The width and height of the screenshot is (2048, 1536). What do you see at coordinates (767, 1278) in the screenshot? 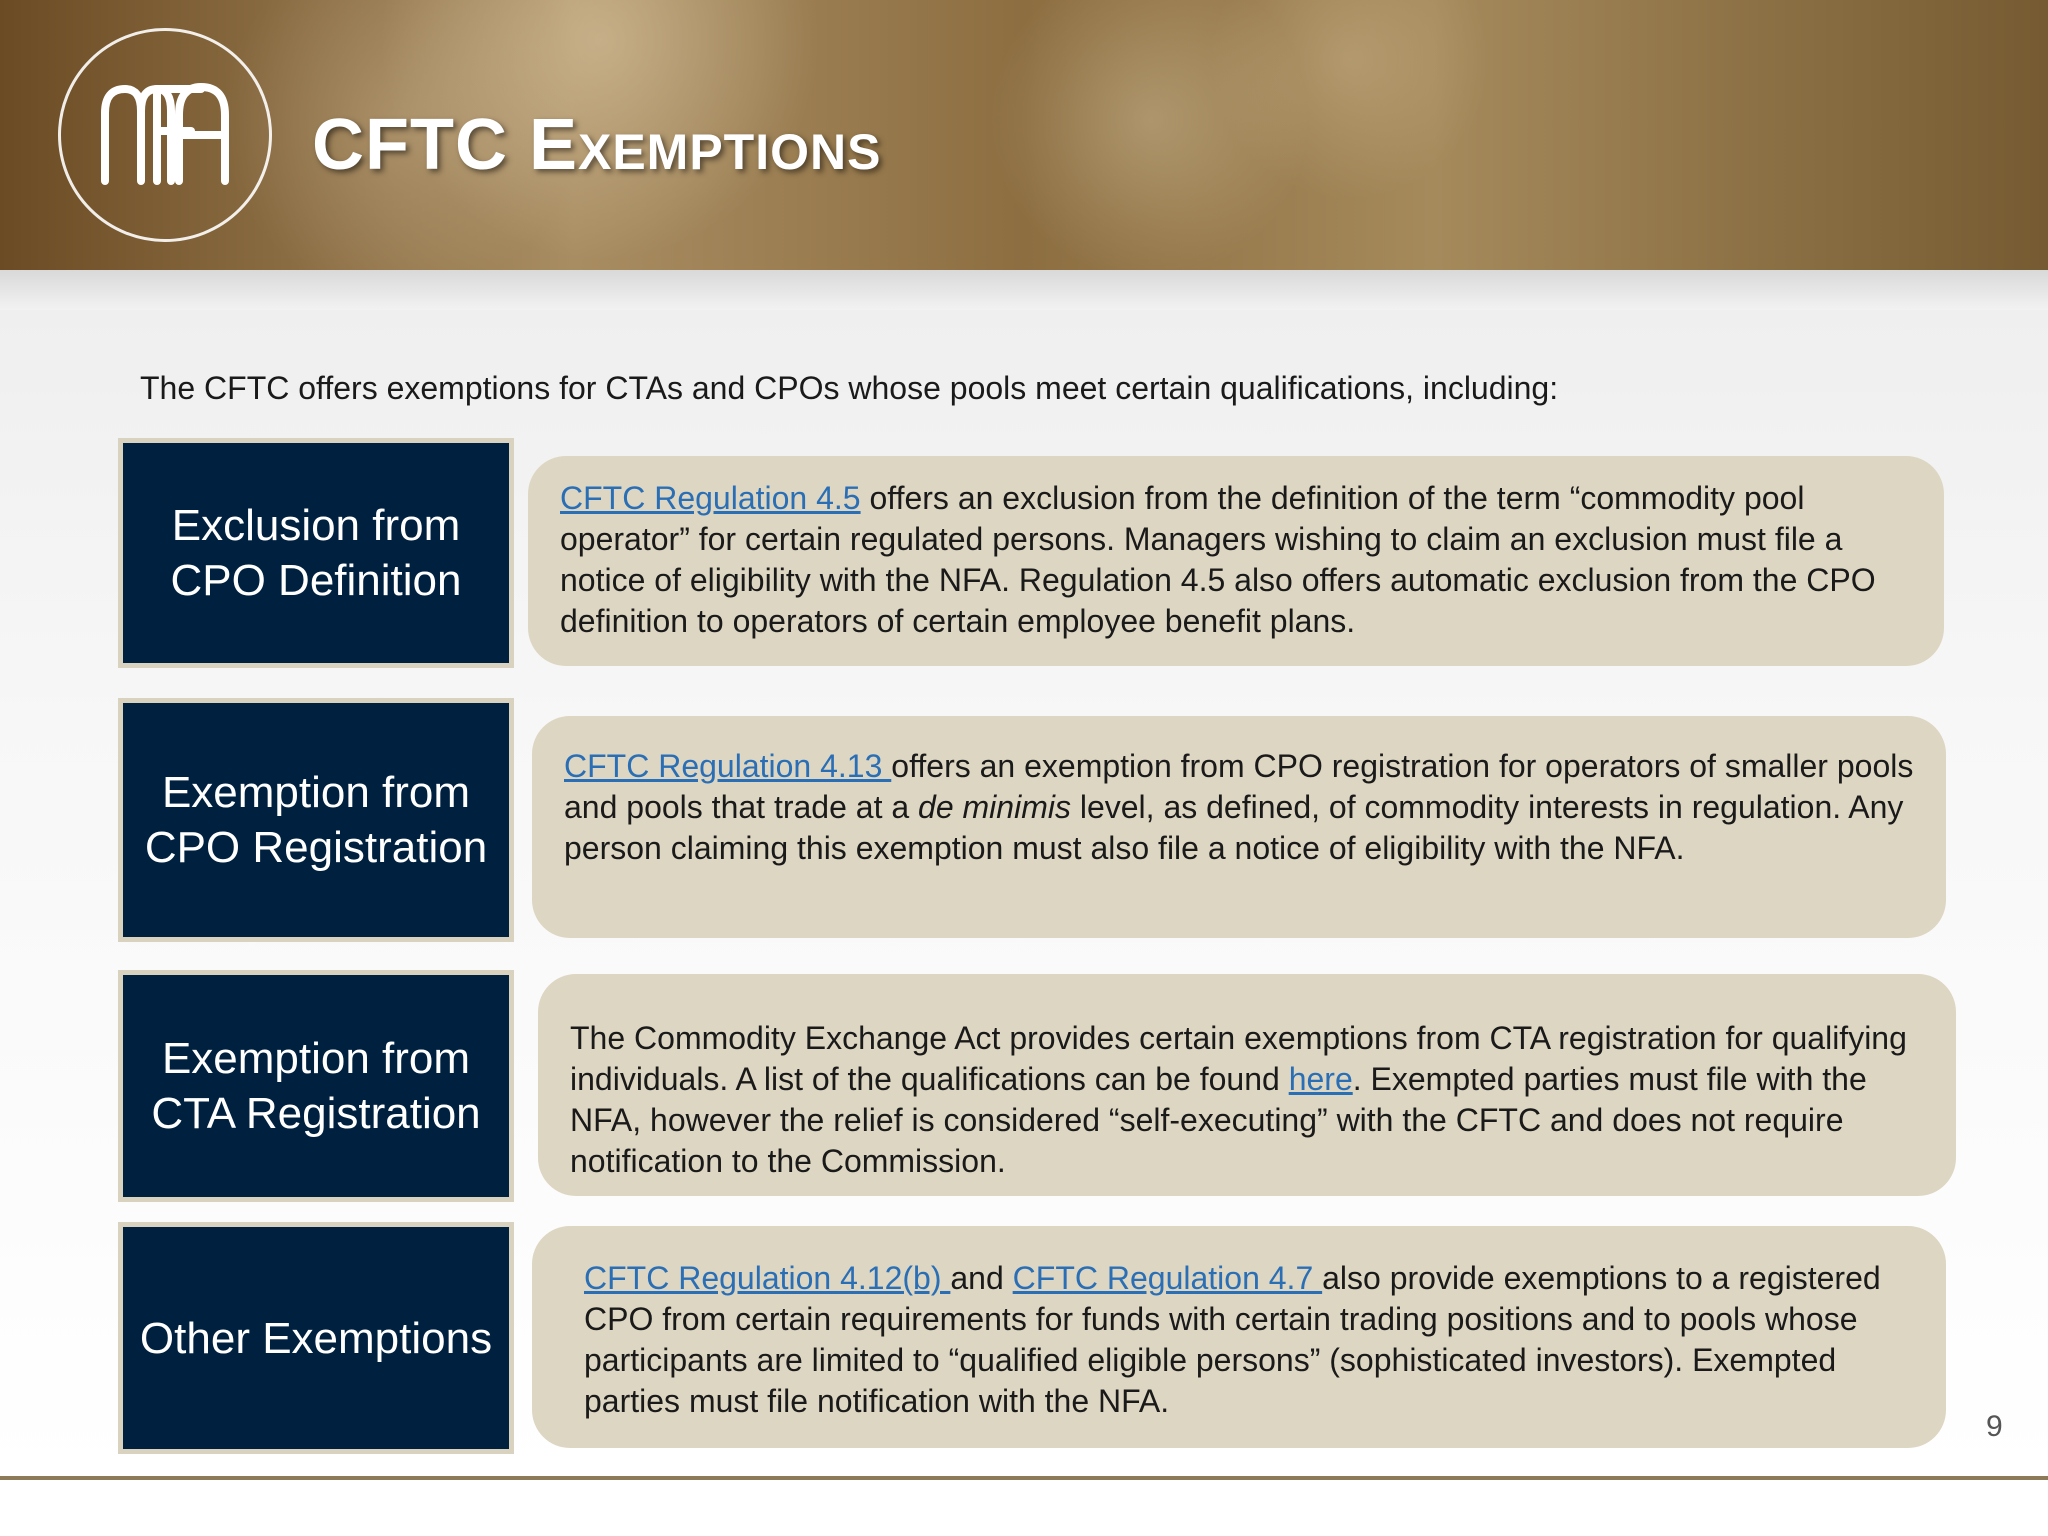
I see `link-cftc-regulation-4-12b: CFTC Regulation 4.12(b)` at bounding box center [767, 1278].